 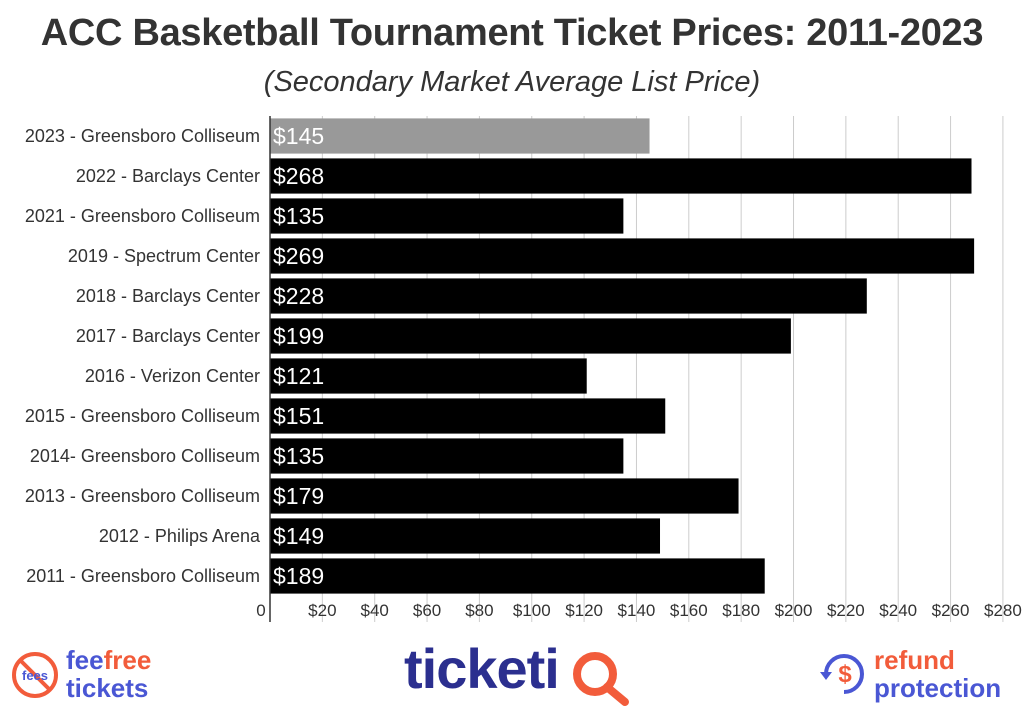 What do you see at coordinates (168, 336) in the screenshot?
I see `category-label: 2017 - Barclays Center` at bounding box center [168, 336].